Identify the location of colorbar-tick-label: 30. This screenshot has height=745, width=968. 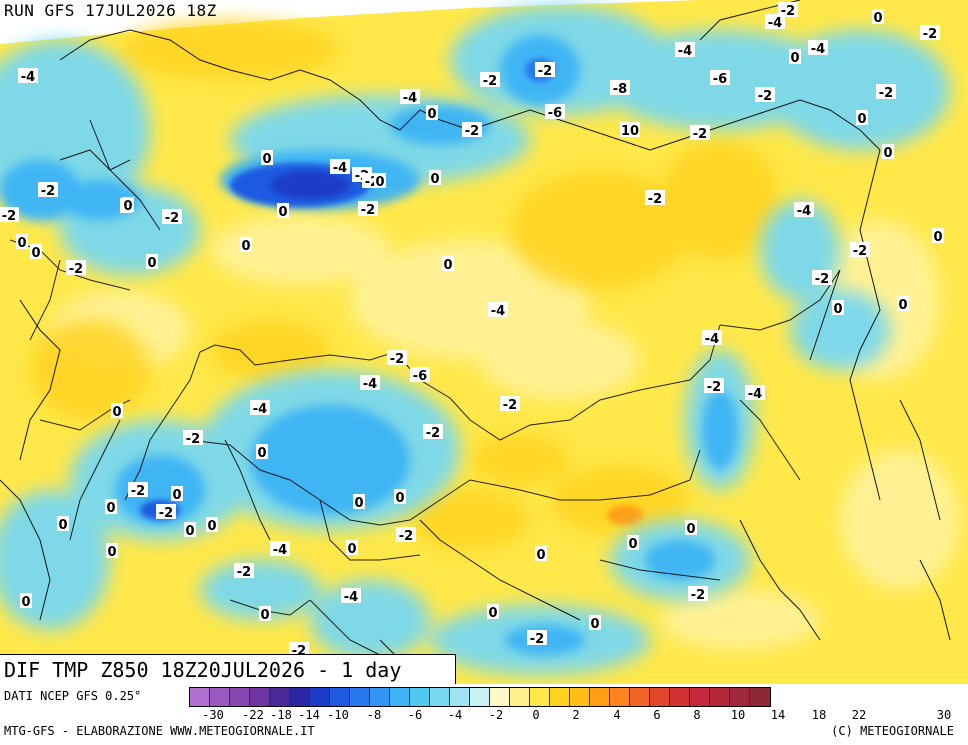
(944, 715).